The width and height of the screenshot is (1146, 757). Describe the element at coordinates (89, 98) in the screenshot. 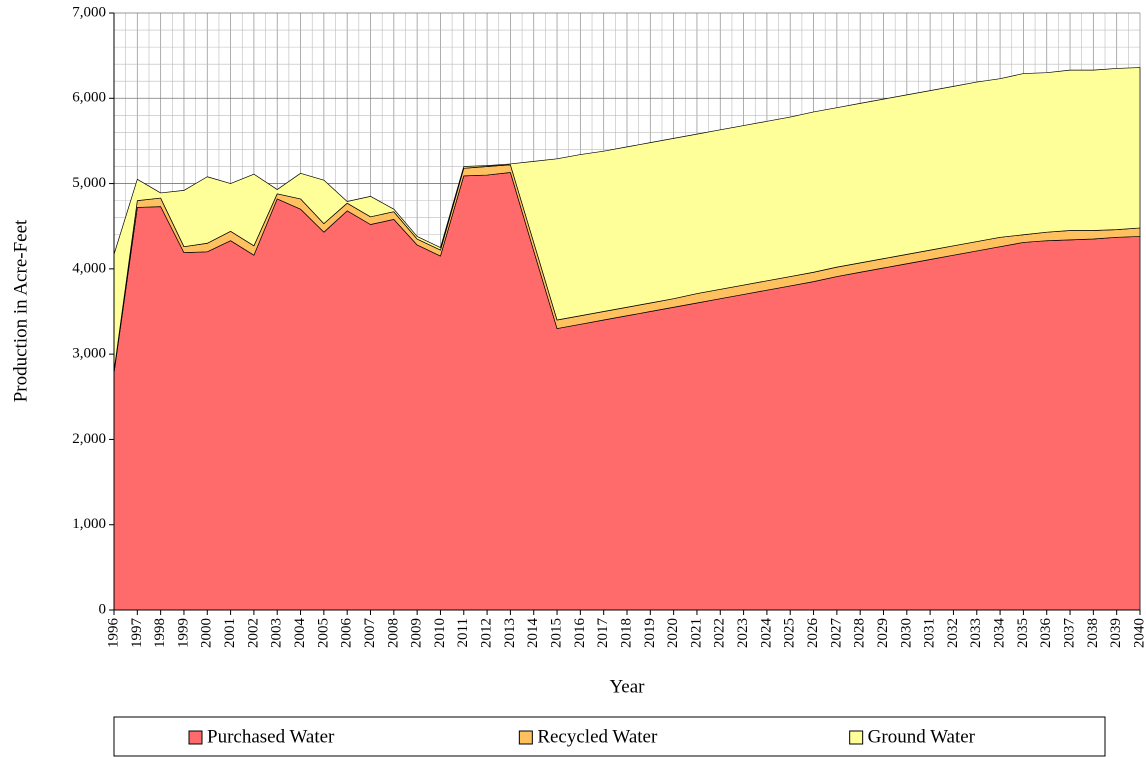

I see `y-tick-label: 6,000` at that location.